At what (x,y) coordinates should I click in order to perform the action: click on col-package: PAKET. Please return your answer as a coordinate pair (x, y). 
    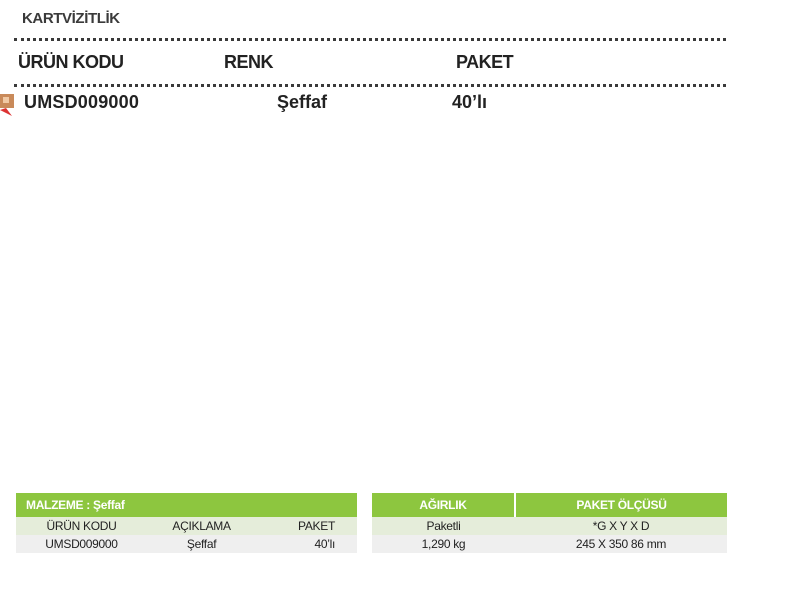
    Looking at the image, I should click on (306, 526).